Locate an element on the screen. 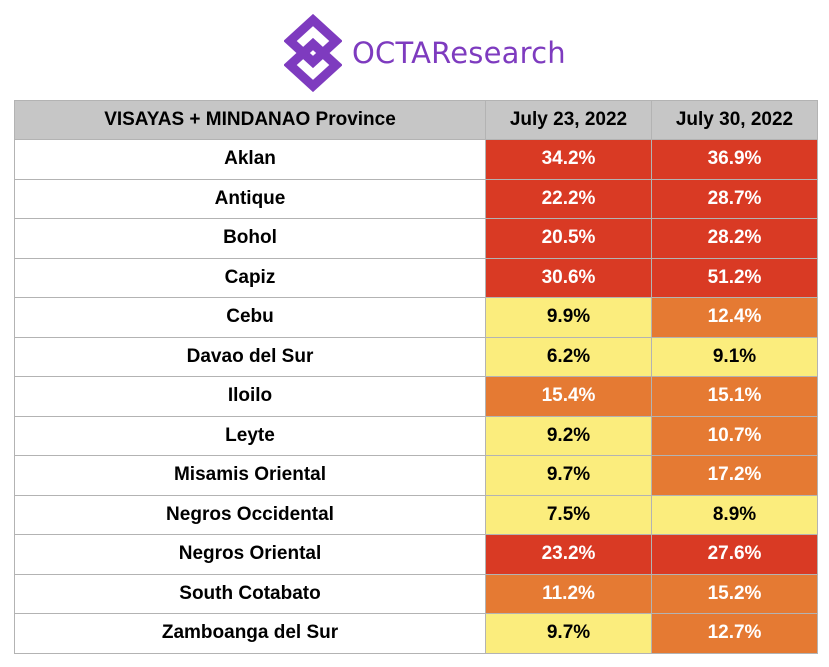 The width and height of the screenshot is (829, 667). table-row: Negros Occidental 7.5% 8.9% is located at coordinates (416, 514).